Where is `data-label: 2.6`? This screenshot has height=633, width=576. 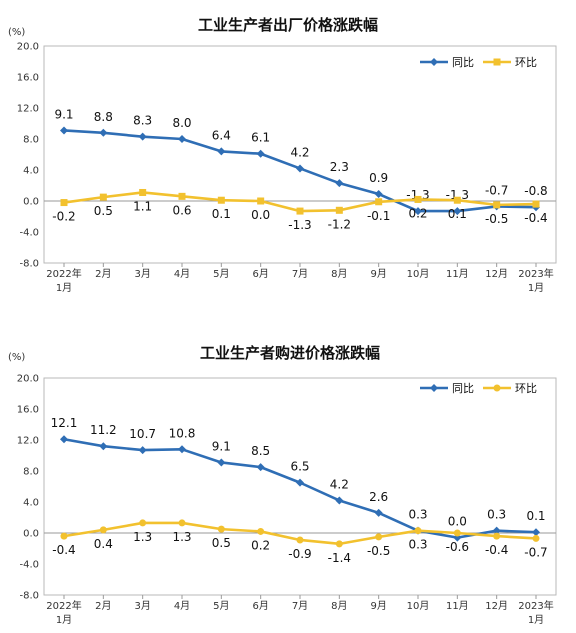 data-label: 2.6 is located at coordinates (378, 497).